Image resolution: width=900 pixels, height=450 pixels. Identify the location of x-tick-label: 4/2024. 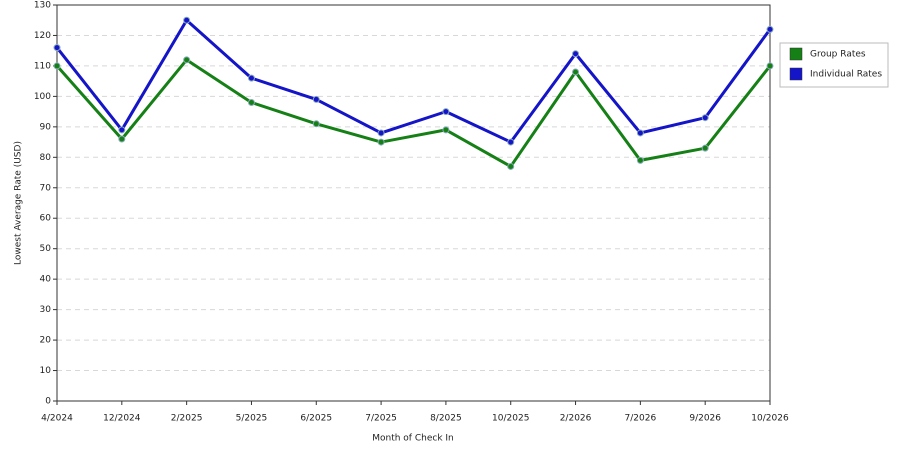
(57, 419).